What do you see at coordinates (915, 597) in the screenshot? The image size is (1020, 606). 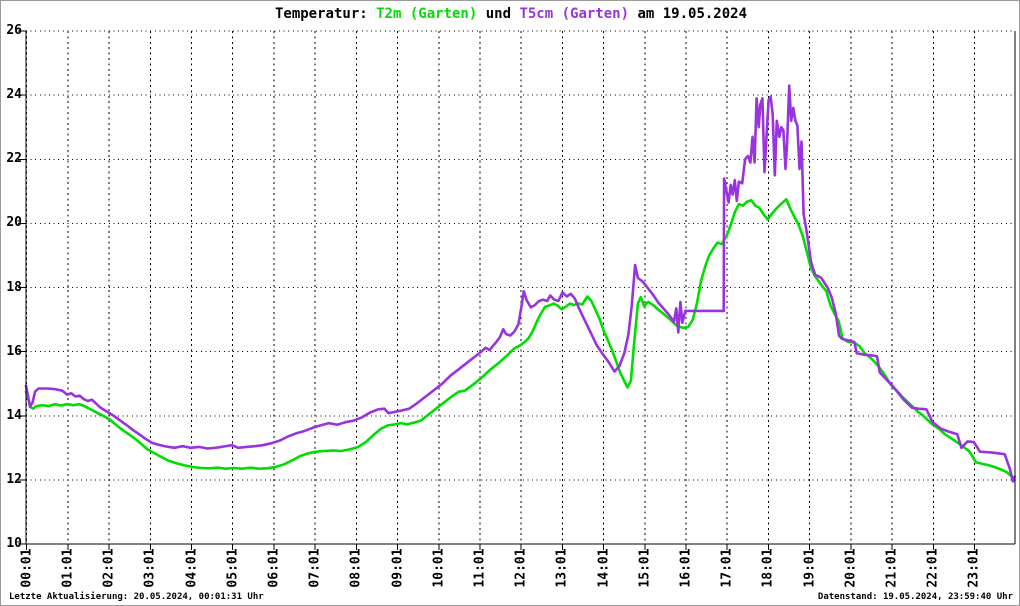 I see `data-state-text: Datenstand: 19.05.2024, 23:59:40 Uhr` at bounding box center [915, 597].